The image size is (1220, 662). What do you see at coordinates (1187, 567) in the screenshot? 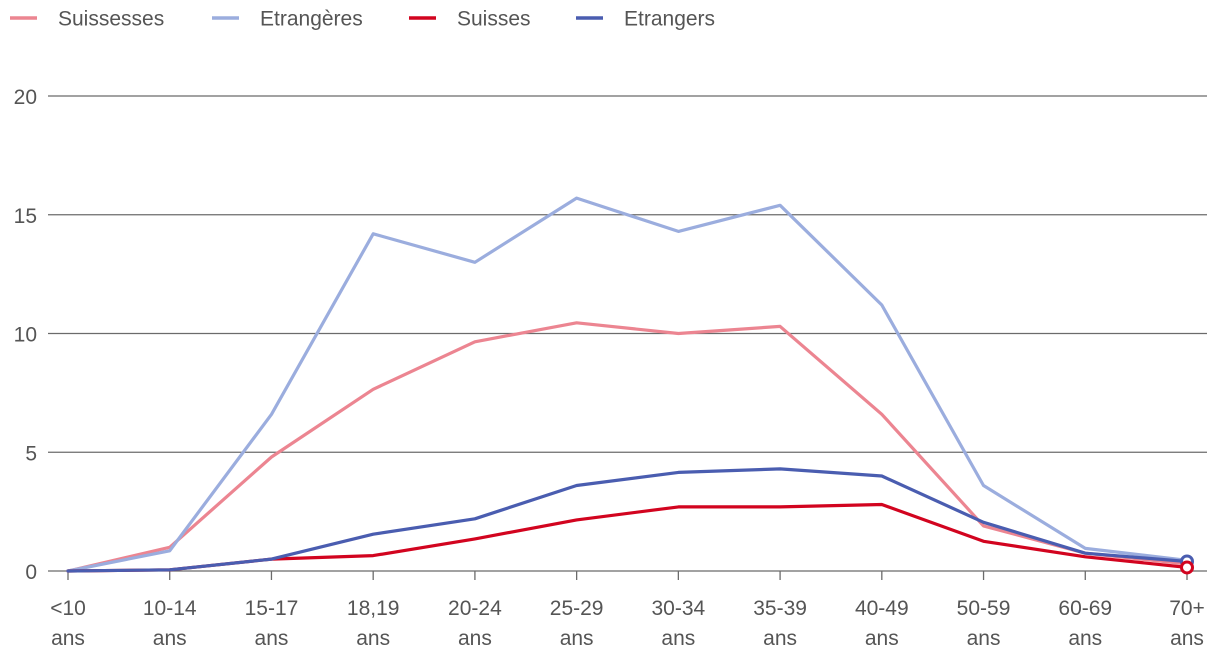
I see `highlight-marker-suisses` at bounding box center [1187, 567].